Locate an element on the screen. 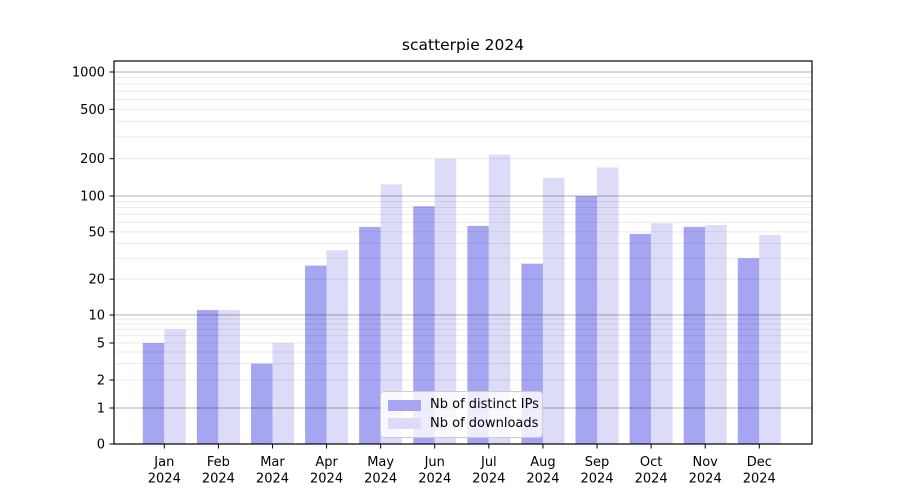  x-tick-label-month: Jun is located at coordinates (434, 462).